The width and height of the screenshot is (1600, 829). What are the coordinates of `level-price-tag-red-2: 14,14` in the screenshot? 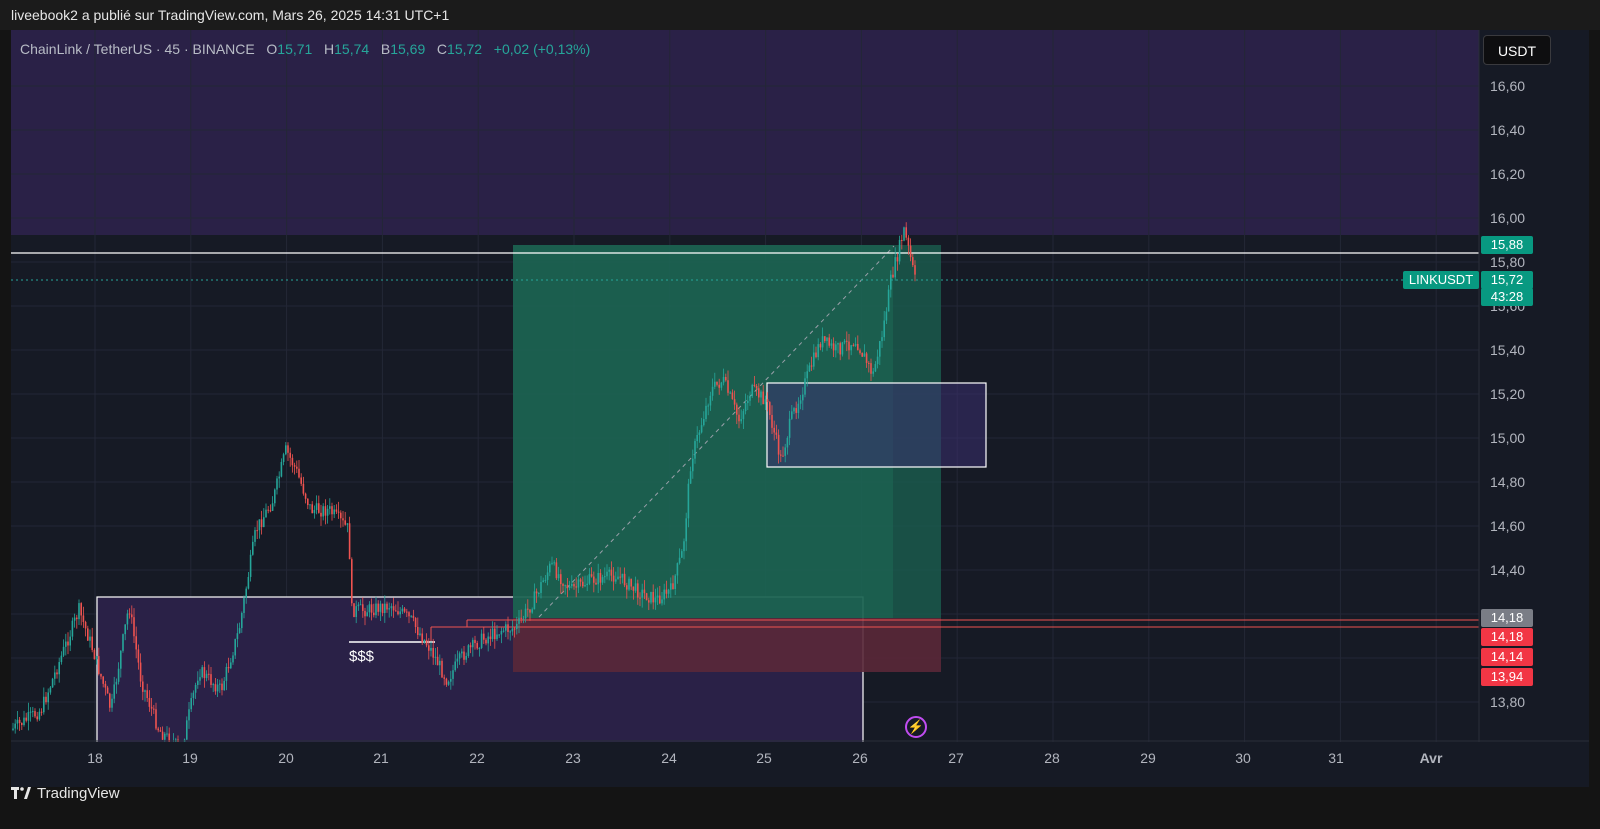 It's located at (1507, 657).